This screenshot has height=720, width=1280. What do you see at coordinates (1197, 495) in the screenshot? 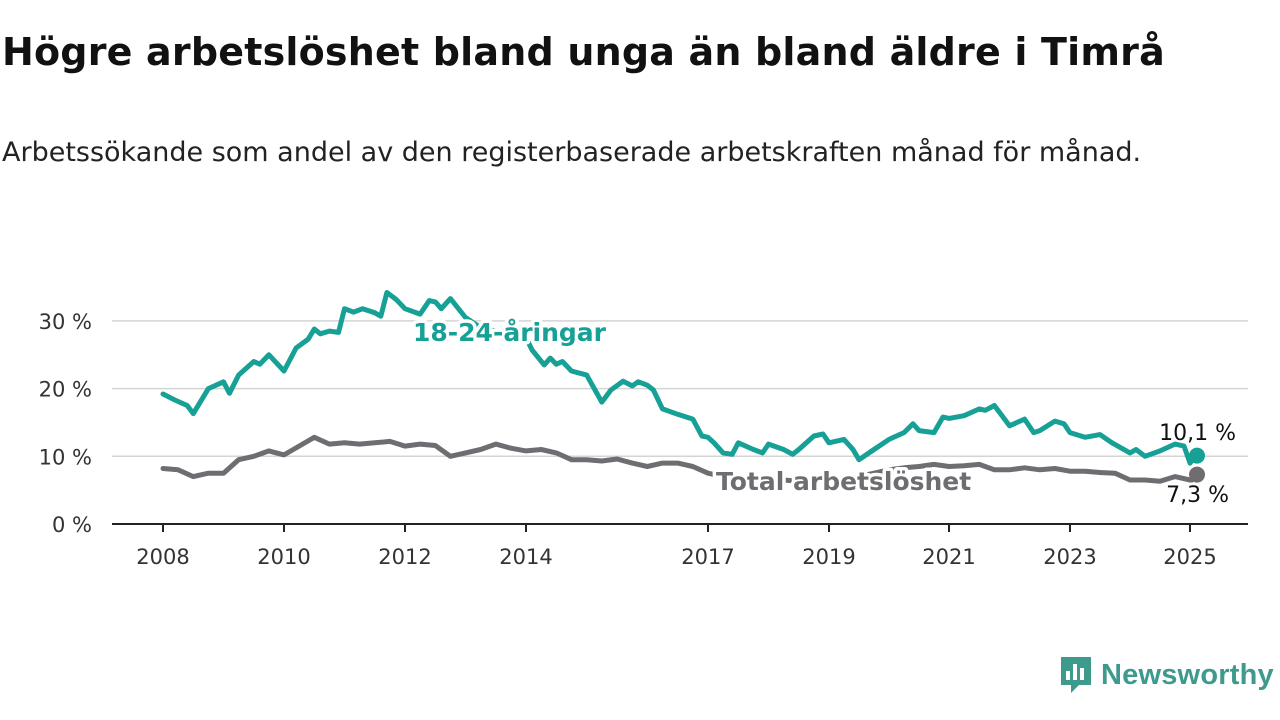
I see `end-value-total: 7,3 %` at bounding box center [1197, 495].